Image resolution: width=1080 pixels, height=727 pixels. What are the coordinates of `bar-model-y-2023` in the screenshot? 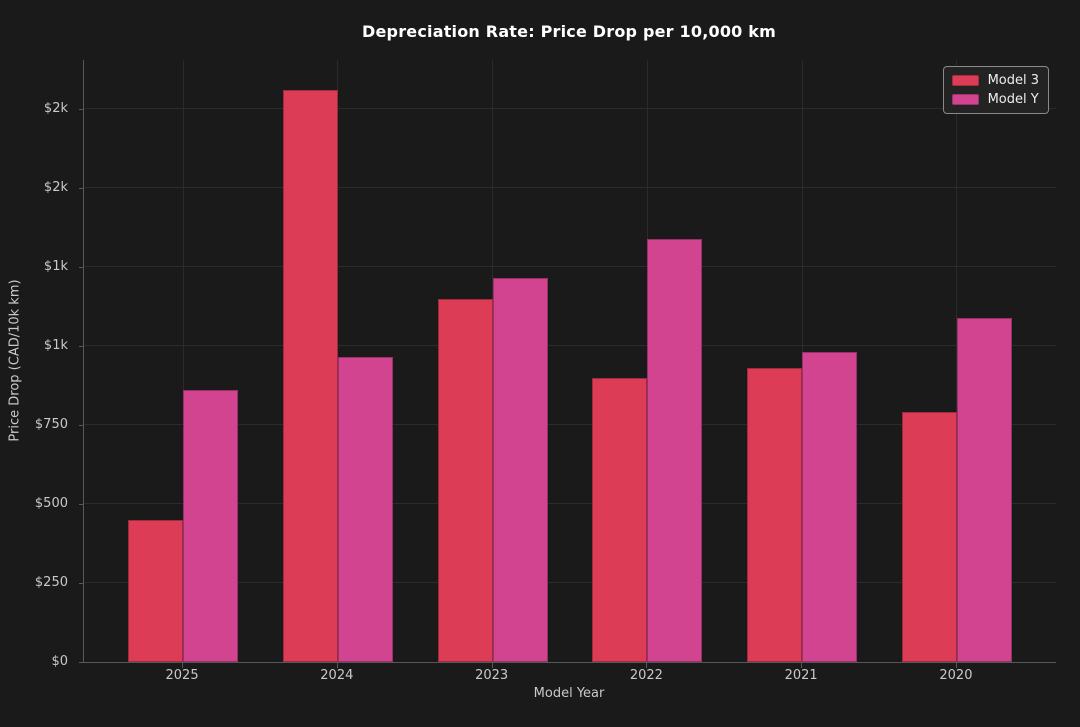 It's located at (520, 470).